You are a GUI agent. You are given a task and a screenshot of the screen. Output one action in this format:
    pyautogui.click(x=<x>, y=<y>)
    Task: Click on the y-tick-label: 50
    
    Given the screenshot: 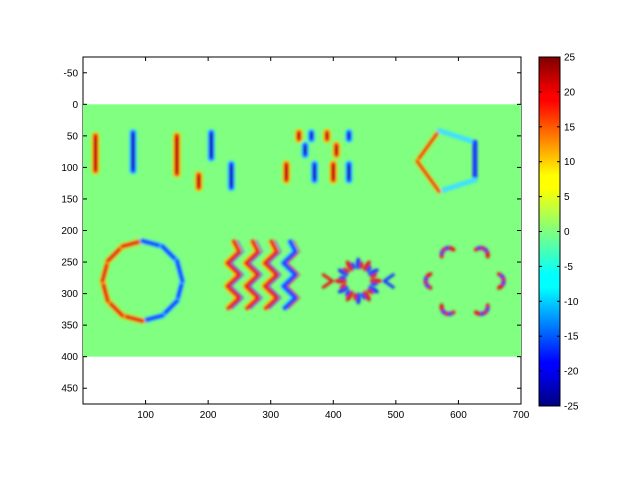 What is the action you would take?
    pyautogui.click(x=73, y=136)
    